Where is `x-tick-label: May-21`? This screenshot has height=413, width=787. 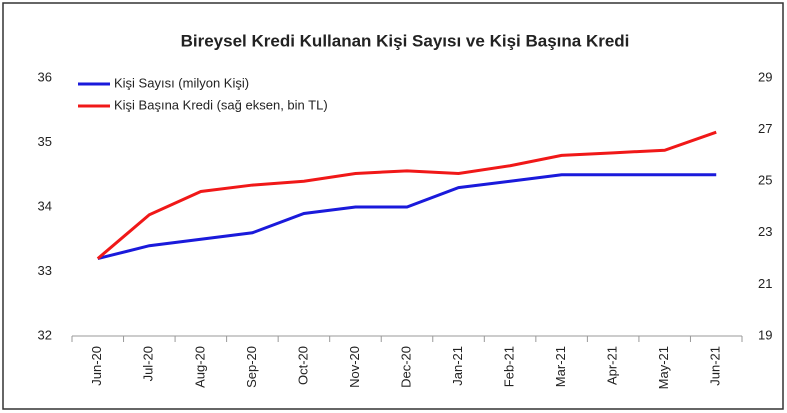
x-tick-label: May-21 is located at coordinates (663, 367).